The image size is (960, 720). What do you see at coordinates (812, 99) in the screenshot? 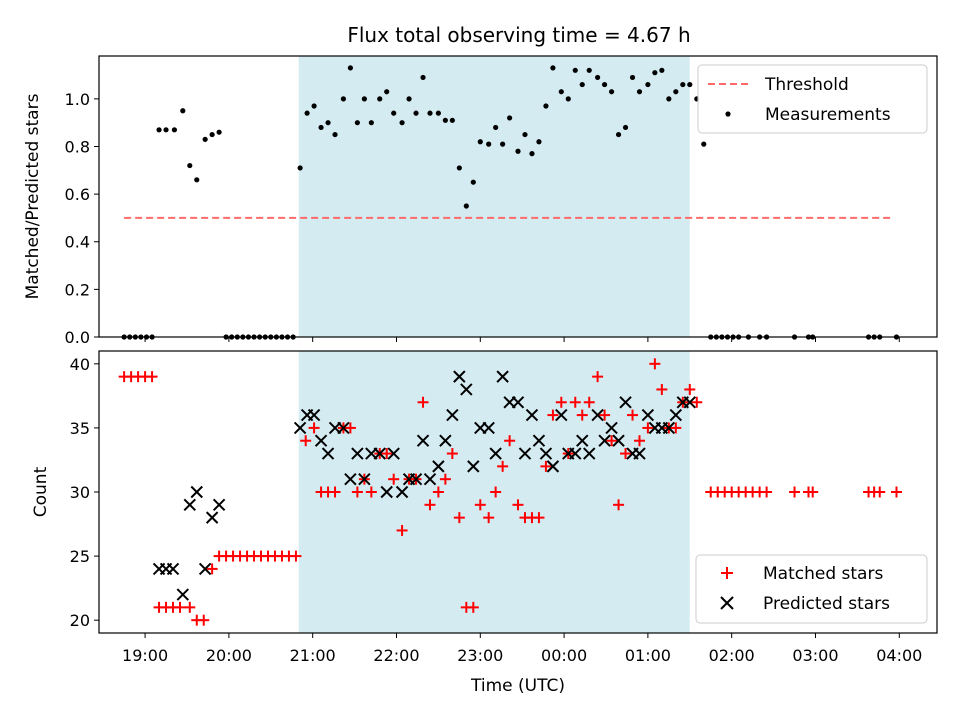
I see `top-legend-box` at bounding box center [812, 99].